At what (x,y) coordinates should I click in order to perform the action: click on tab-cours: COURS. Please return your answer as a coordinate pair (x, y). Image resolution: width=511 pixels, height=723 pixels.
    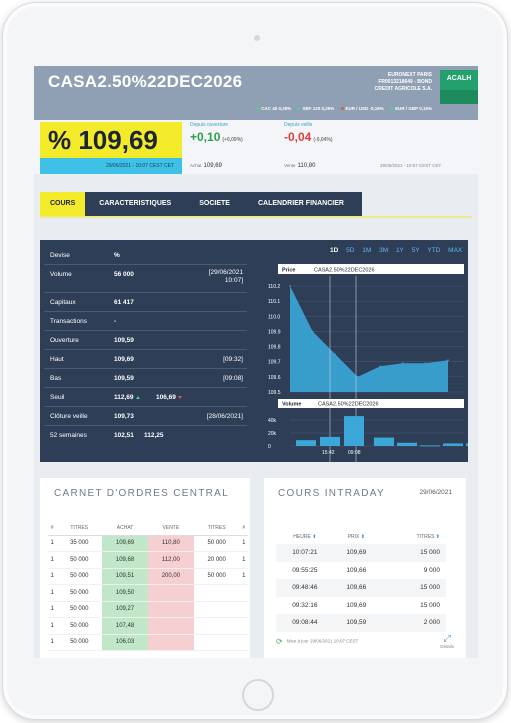
    Looking at the image, I should click on (63, 204).